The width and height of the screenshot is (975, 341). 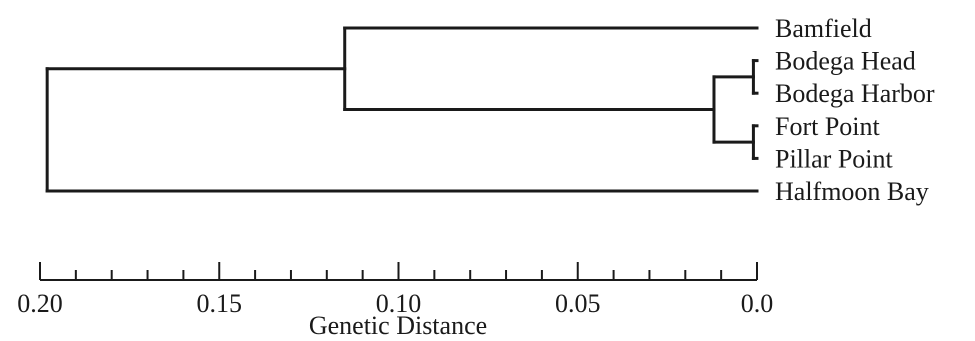 I want to click on tick-label: 0.20, so click(x=40, y=303).